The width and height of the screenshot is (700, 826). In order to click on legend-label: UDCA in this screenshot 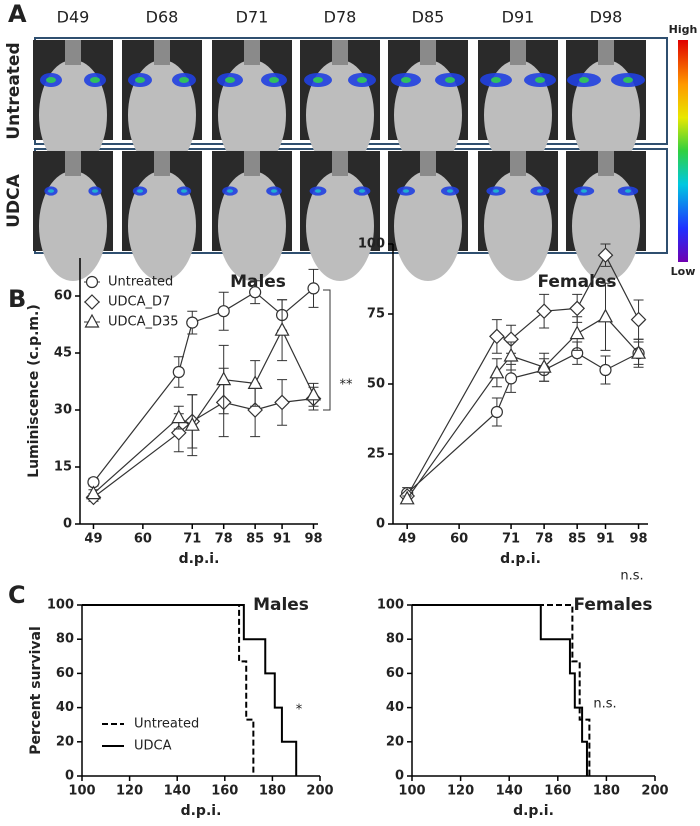, I will do `click(153, 746)`.